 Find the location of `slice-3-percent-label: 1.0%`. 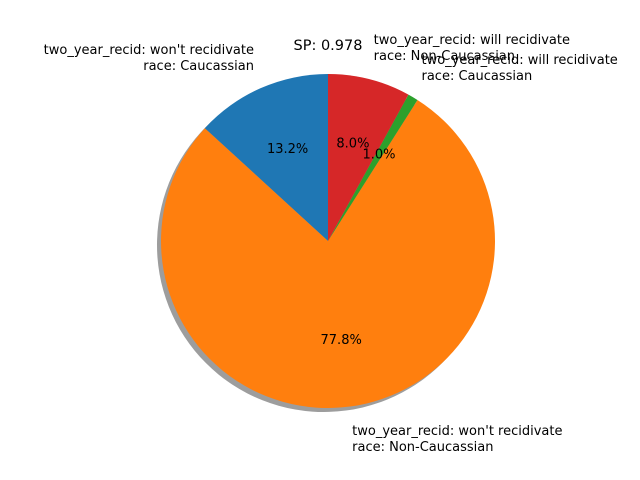

slice-3-percent-label: 1.0% is located at coordinates (378, 154).